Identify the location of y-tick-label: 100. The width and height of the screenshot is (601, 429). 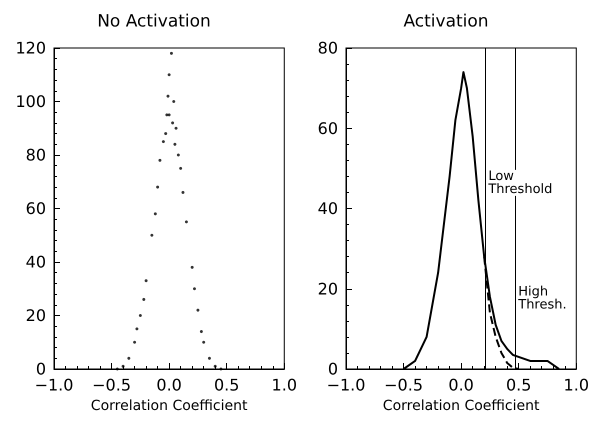
(30, 101).